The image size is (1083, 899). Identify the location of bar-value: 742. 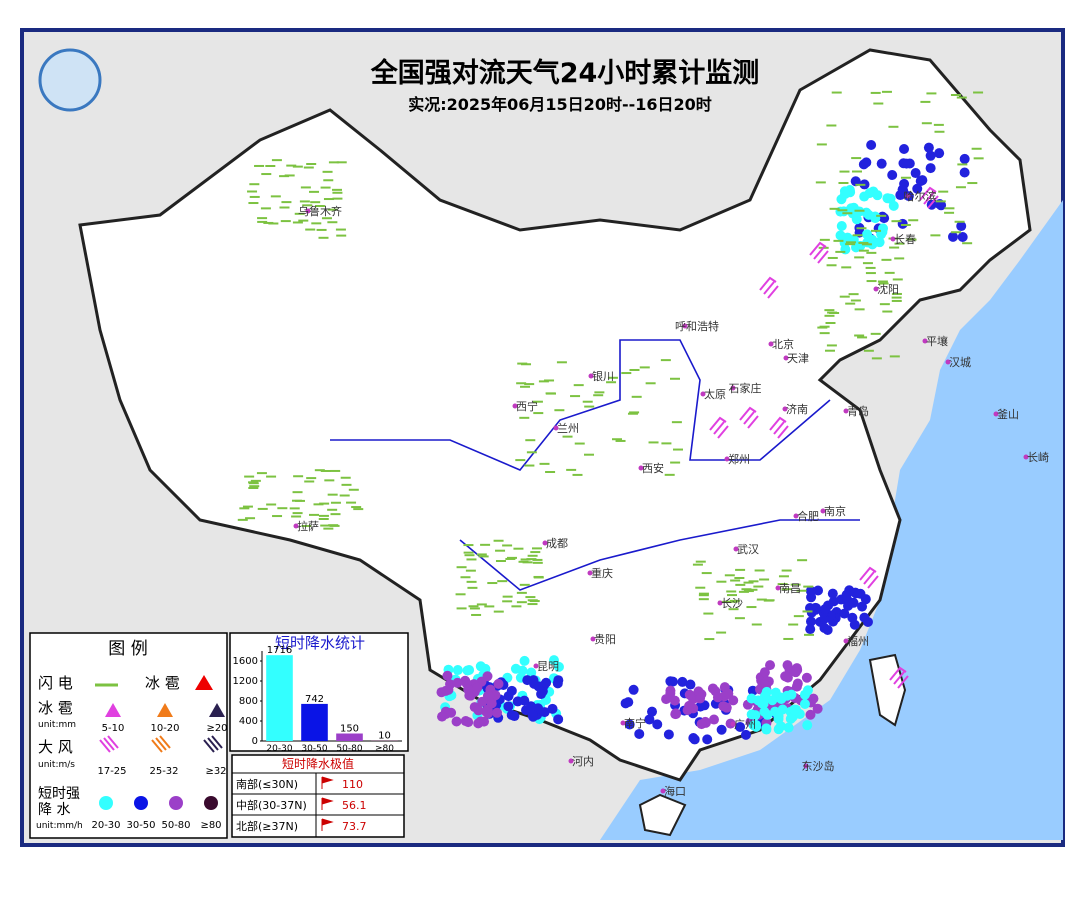
(314, 699).